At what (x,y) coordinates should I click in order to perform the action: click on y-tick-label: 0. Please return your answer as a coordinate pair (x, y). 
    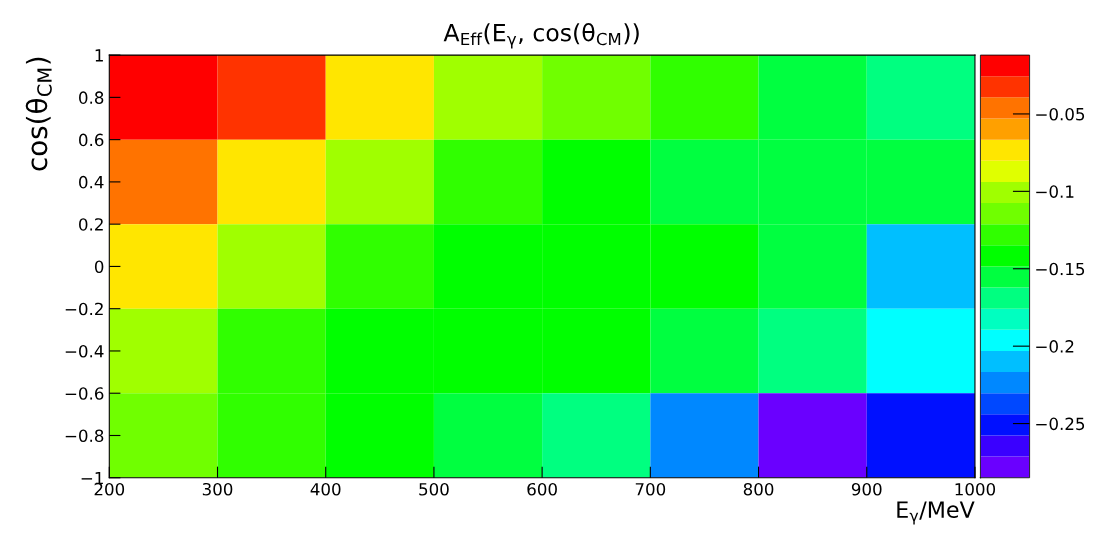
    Looking at the image, I should click on (99, 266).